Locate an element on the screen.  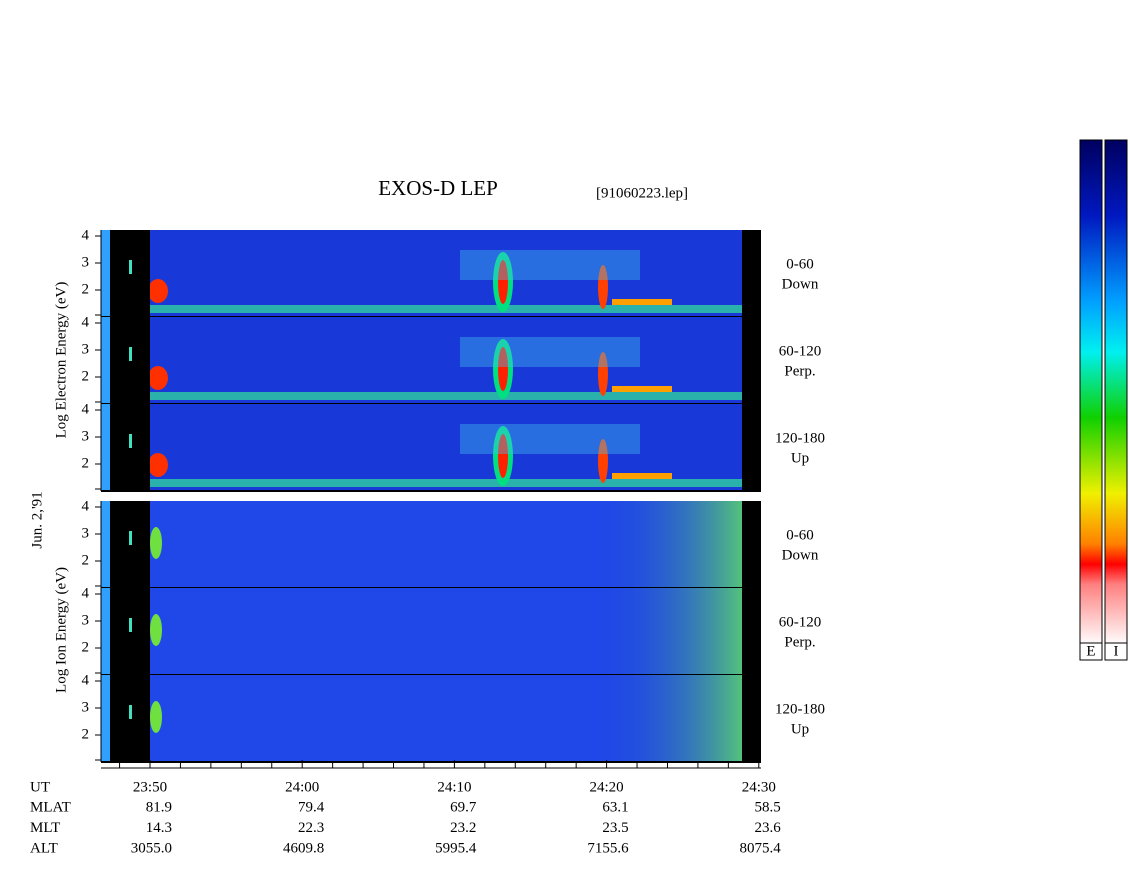
electron-axis-label: Log Electron Energy (eV) is located at coordinates (61, 360).